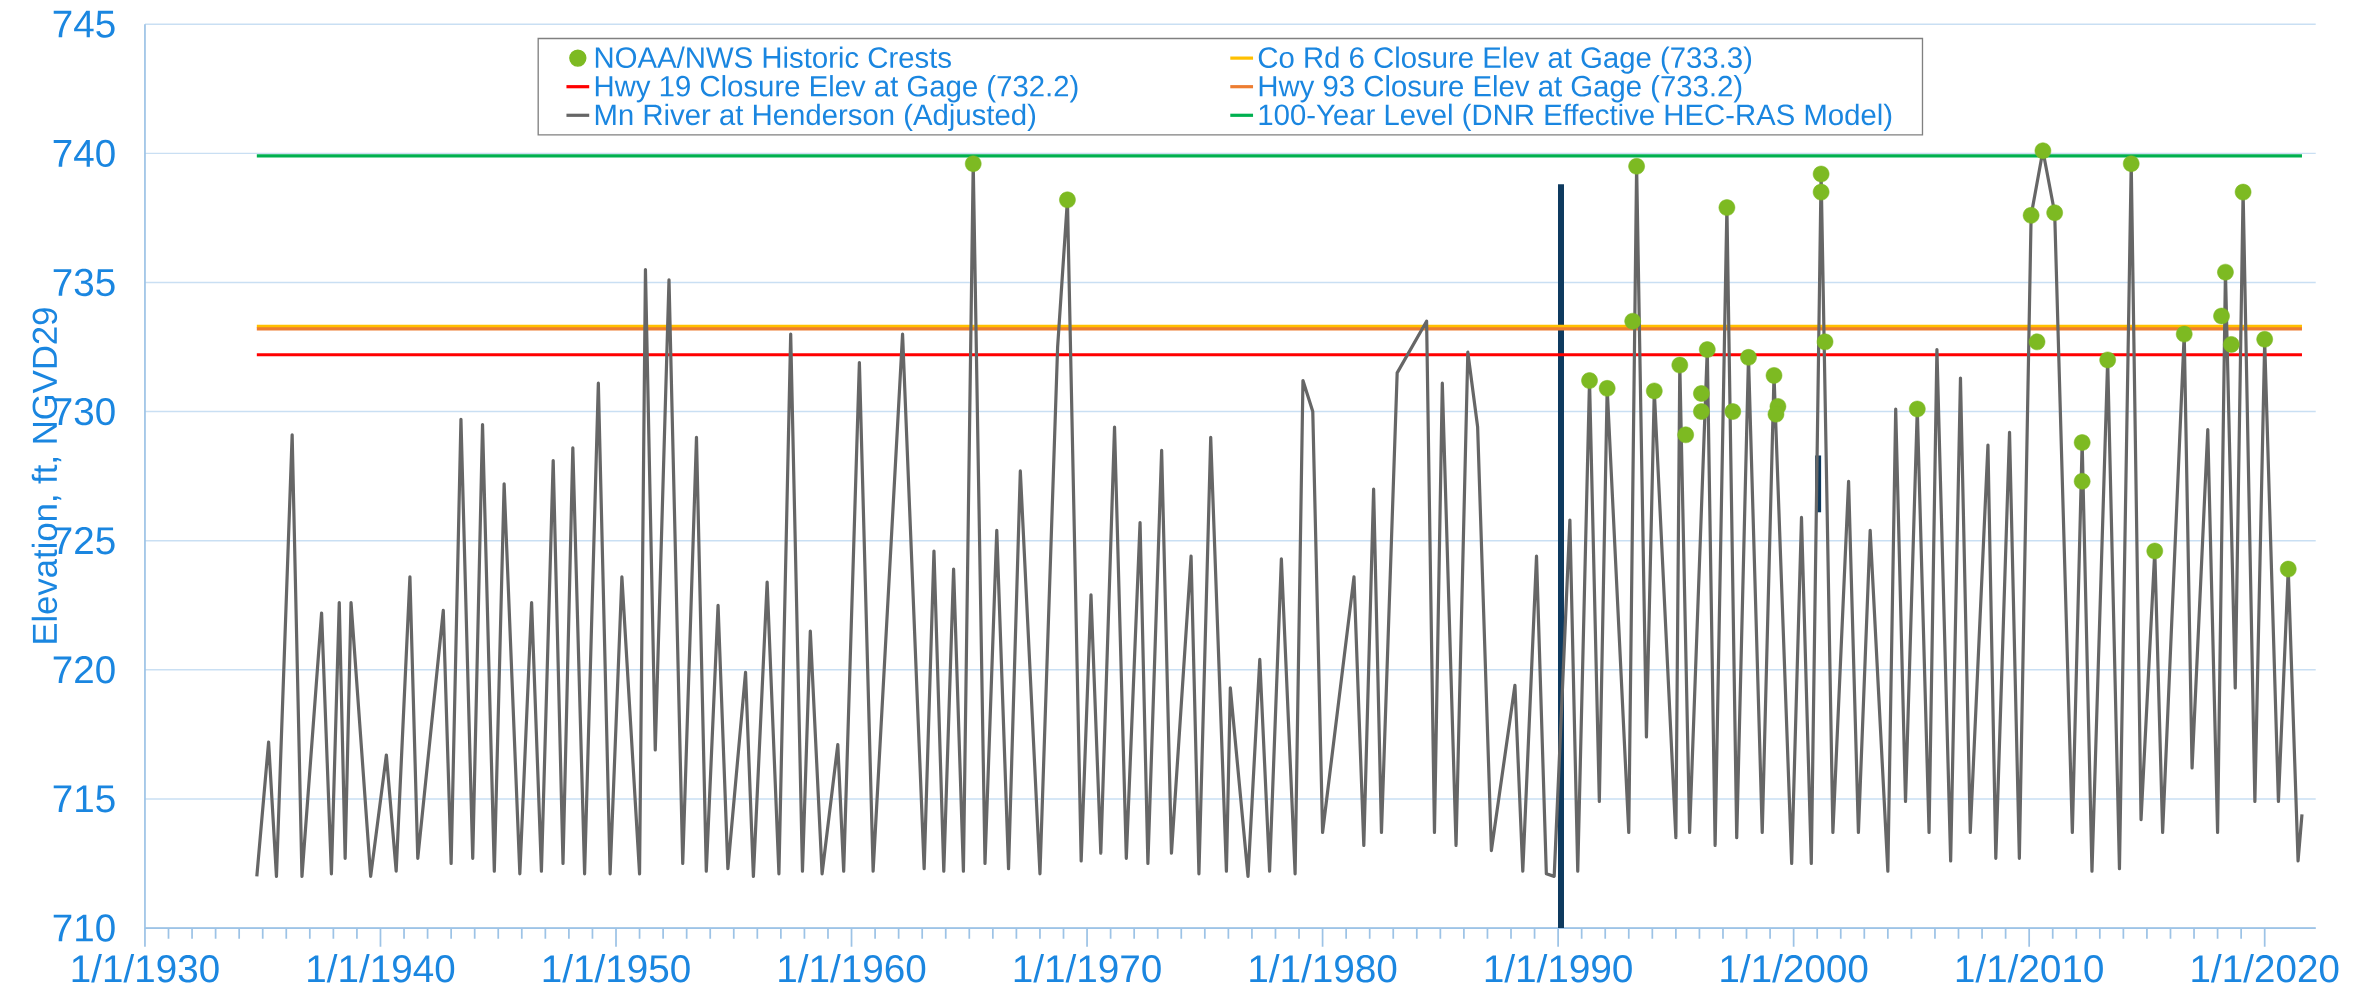 The height and width of the screenshot is (1003, 2369). Describe the element at coordinates (1087, 968) in the screenshot. I see `x-tick-label: 1/1/1970` at that location.